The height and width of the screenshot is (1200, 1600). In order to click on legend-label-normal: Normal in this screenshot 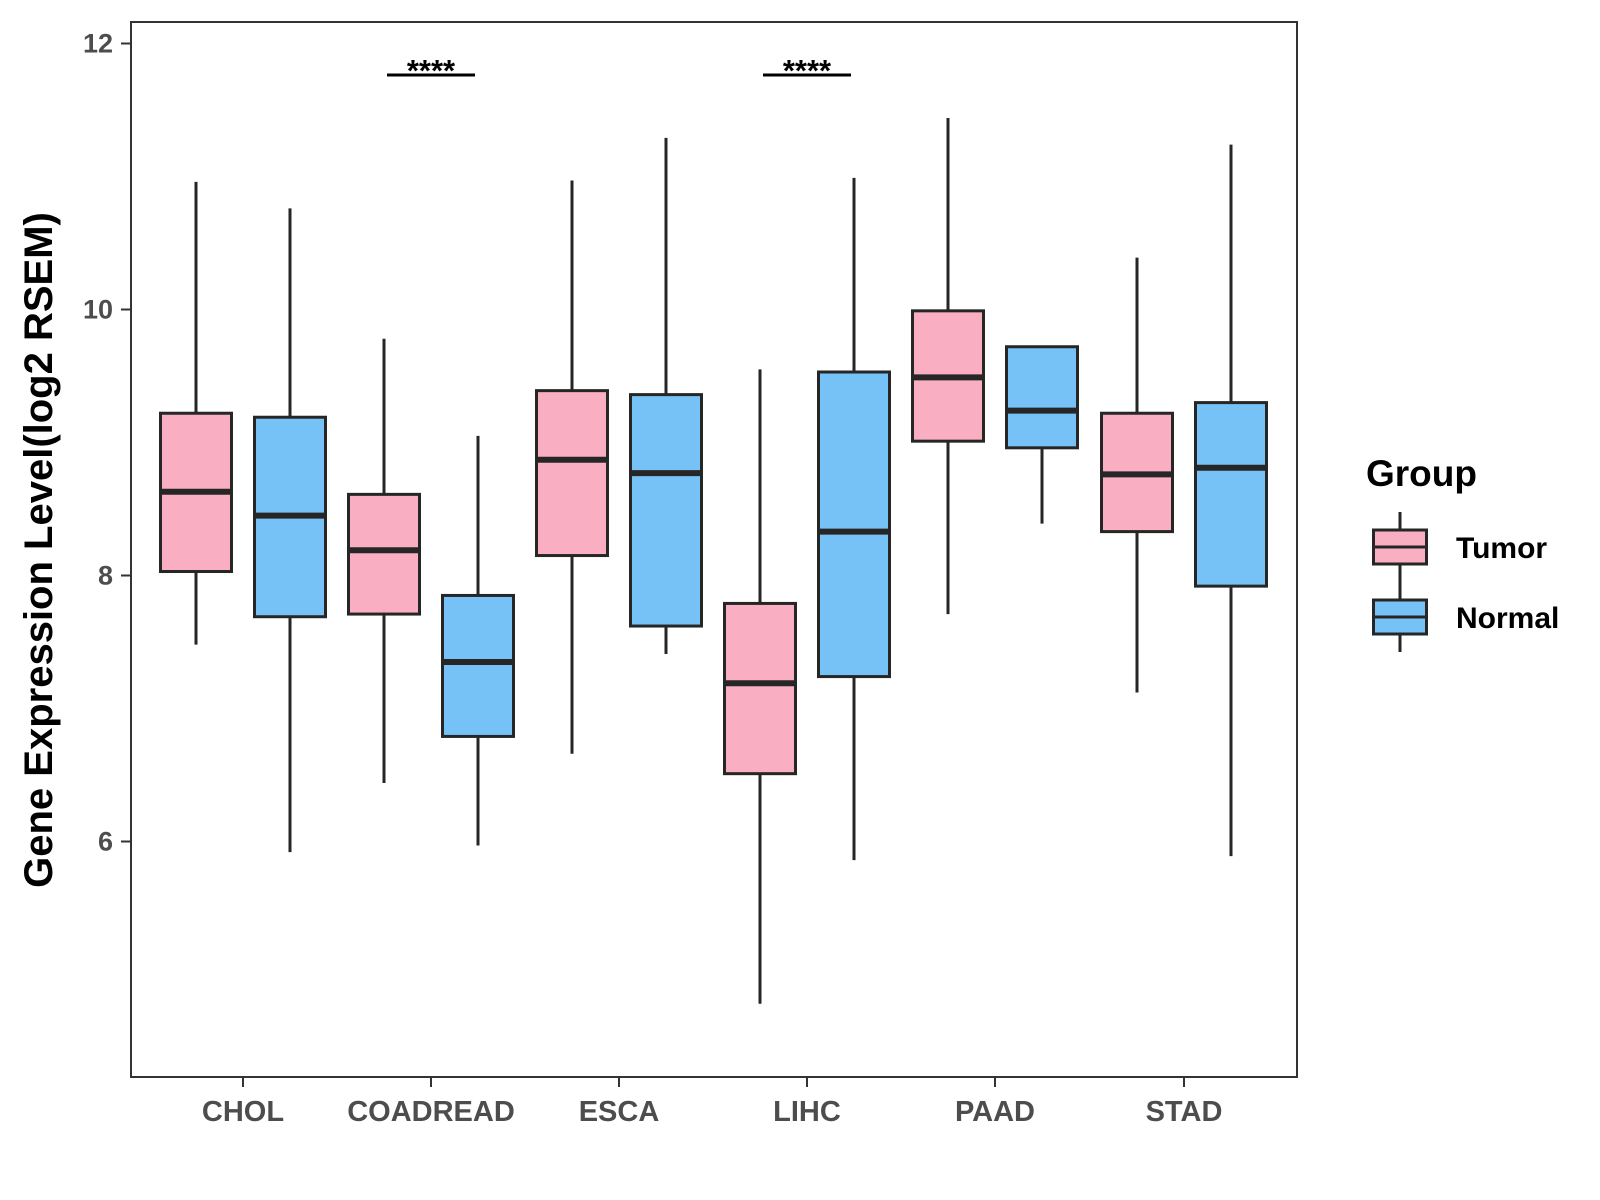, I will do `click(1507, 618)`.